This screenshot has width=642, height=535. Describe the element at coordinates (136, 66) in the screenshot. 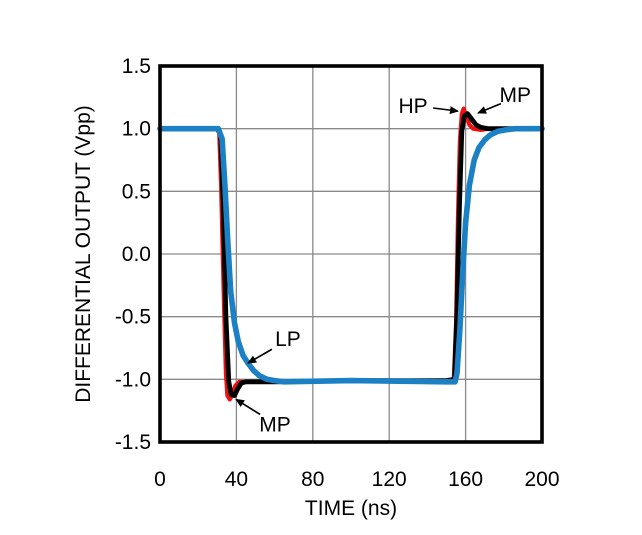

I see `y-tick-label: 1.5` at that location.